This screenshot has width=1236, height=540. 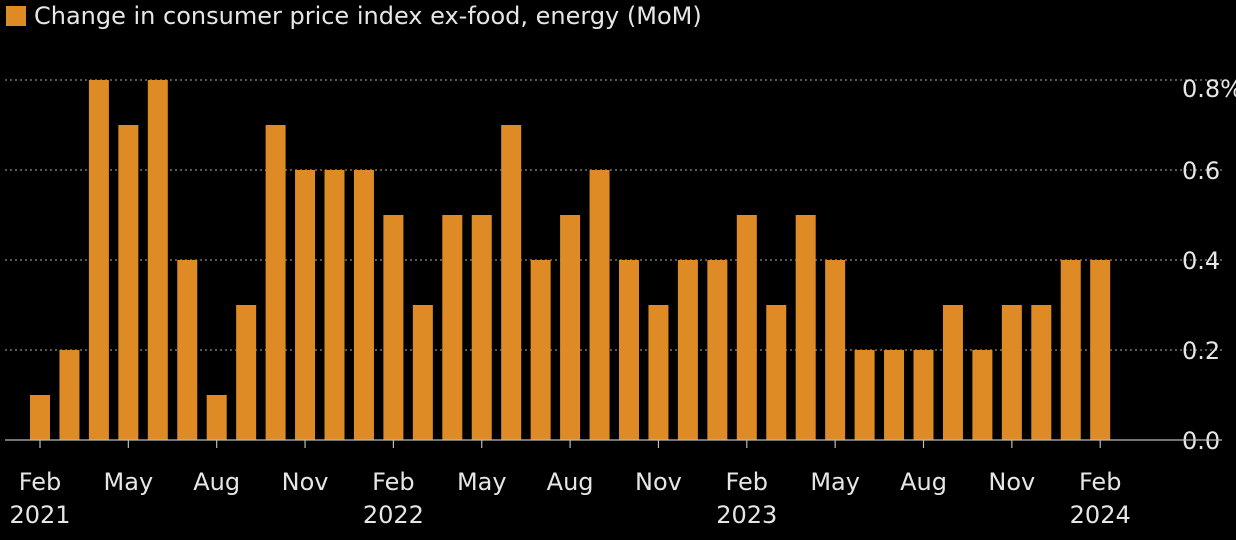 I want to click on y-tick-label: 0.4, so click(x=1201, y=261).